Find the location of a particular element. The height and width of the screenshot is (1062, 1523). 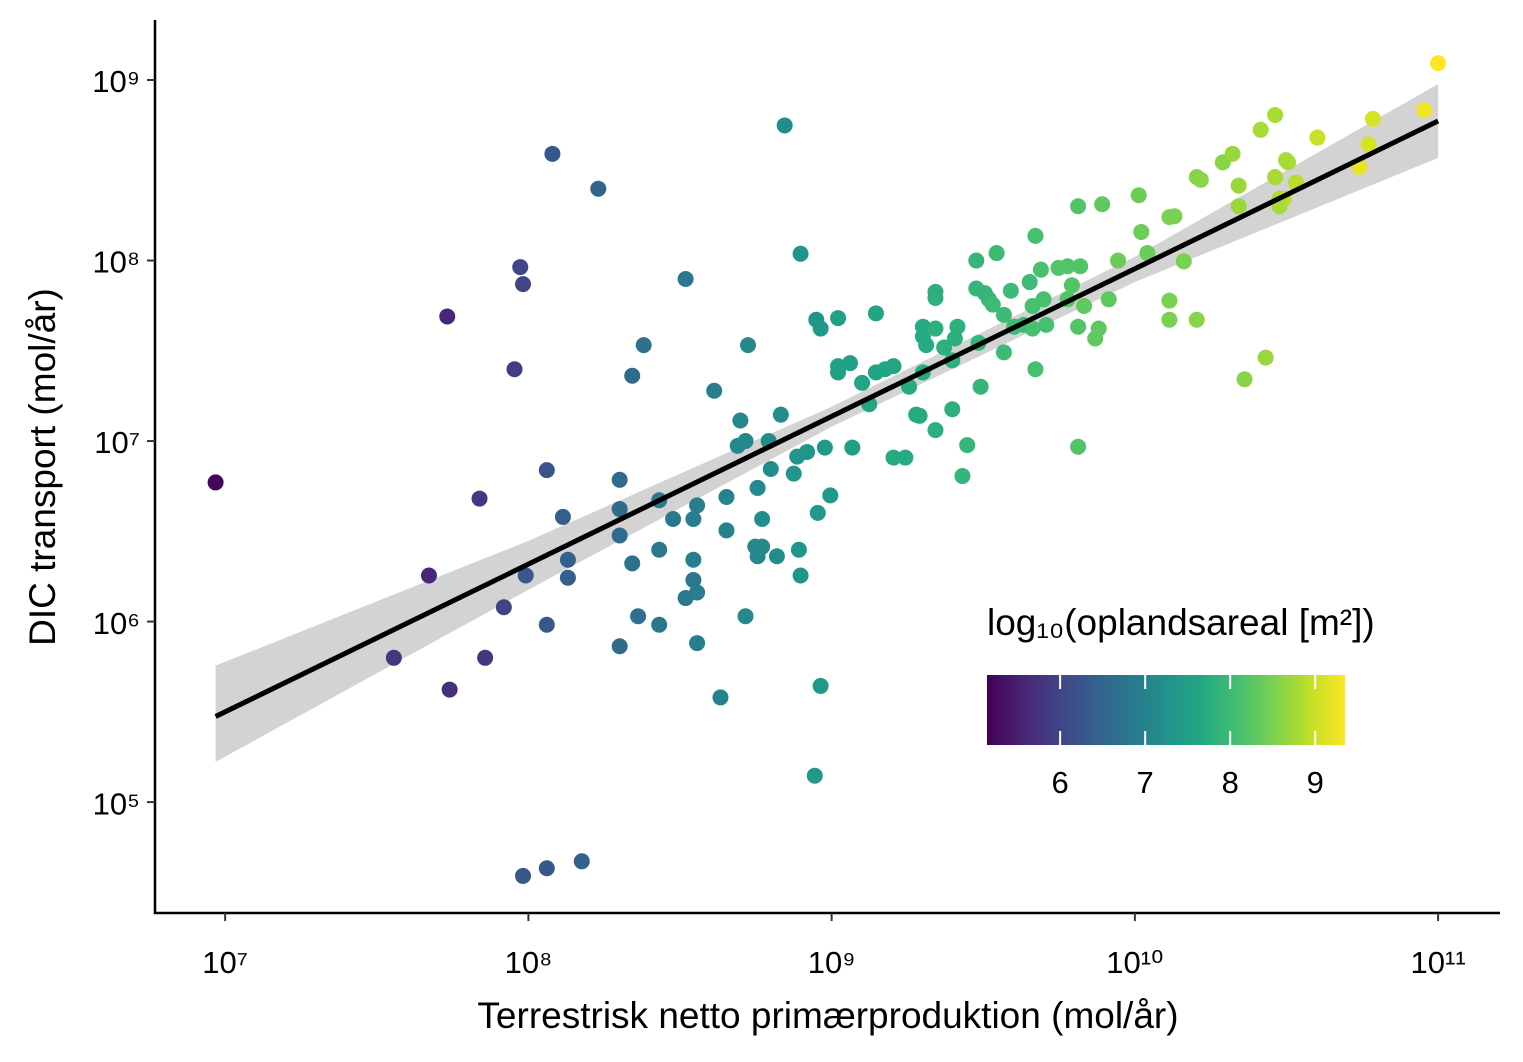

x-tick-label: 10¹¹ is located at coordinates (1438, 962).